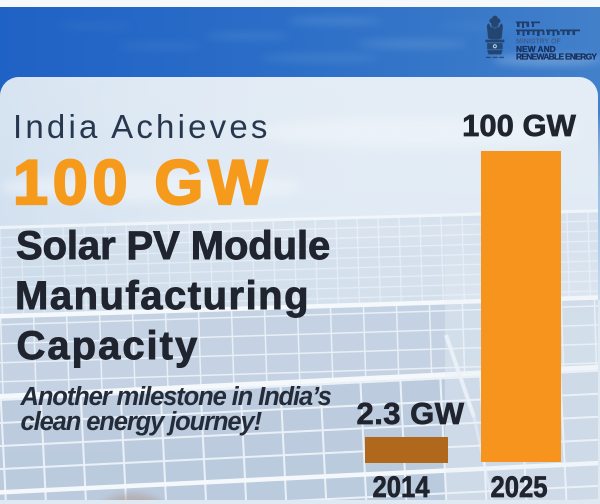 This screenshot has width=600, height=504. I want to click on svg-text: NEW AND, so click(536, 49).